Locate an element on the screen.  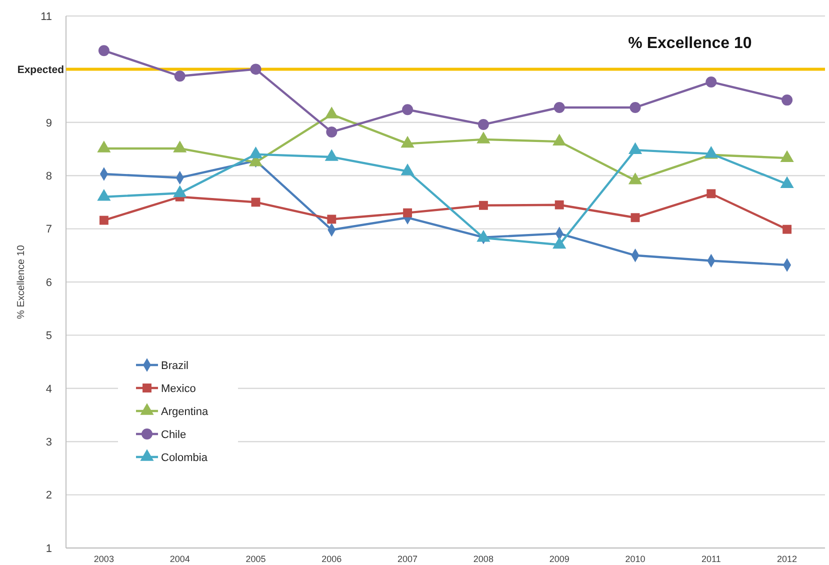
legend-label: Chile is located at coordinates (173, 434).